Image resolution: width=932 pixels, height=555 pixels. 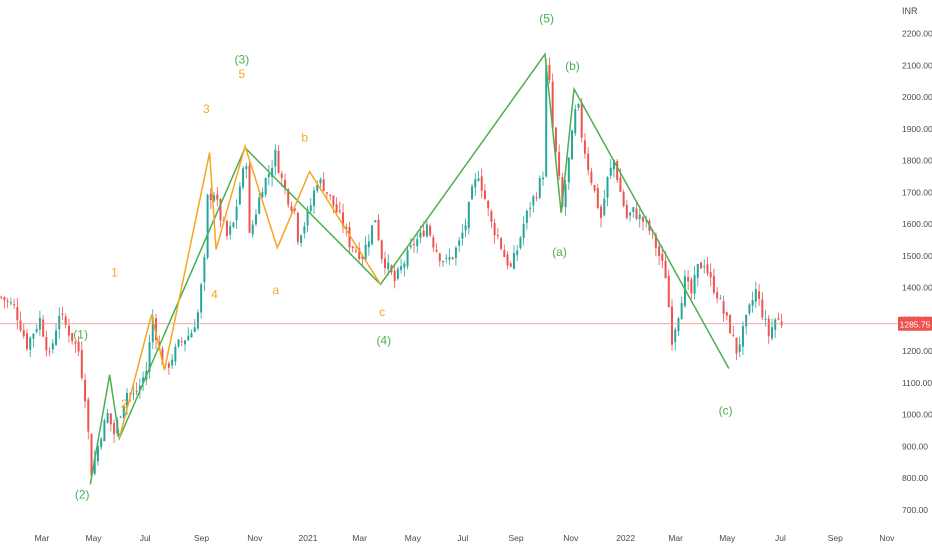 What do you see at coordinates (726, 411) in the screenshot?
I see `wave-label: (c)` at bounding box center [726, 411].